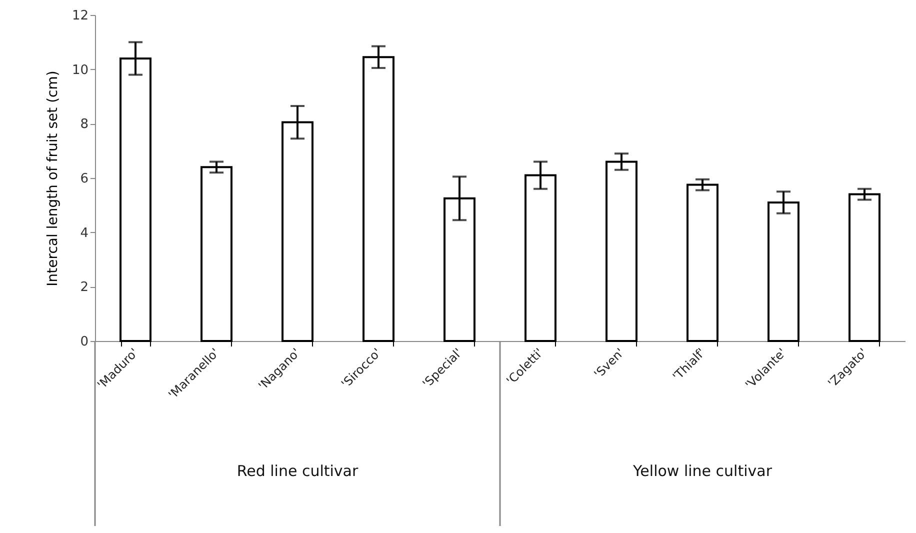 The height and width of the screenshot is (533, 916). What do you see at coordinates (84, 179) in the screenshot?
I see `y-tick-label: 6` at bounding box center [84, 179].